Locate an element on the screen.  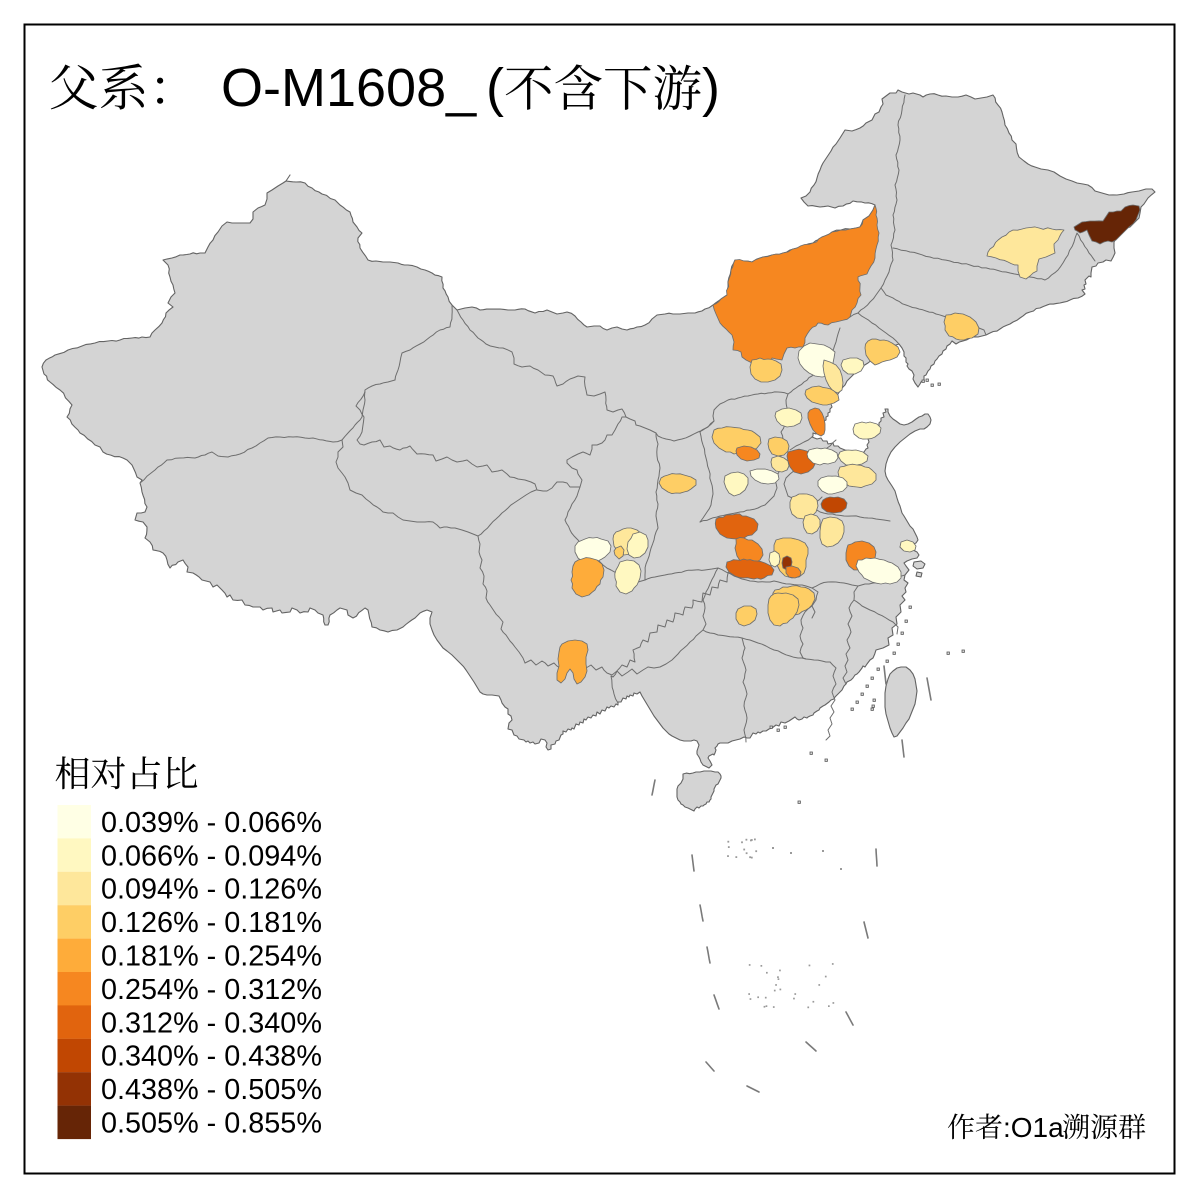
svg-text: 0.254% - 0.312% is located at coordinates (211, 990).